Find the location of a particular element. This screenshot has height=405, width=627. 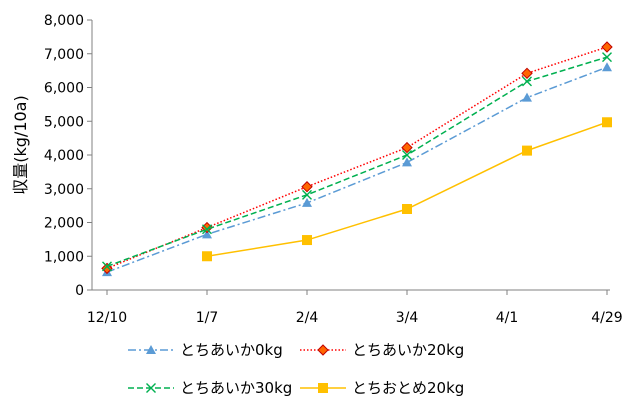

y-tick-label: 1,000 is located at coordinates (64, 257).